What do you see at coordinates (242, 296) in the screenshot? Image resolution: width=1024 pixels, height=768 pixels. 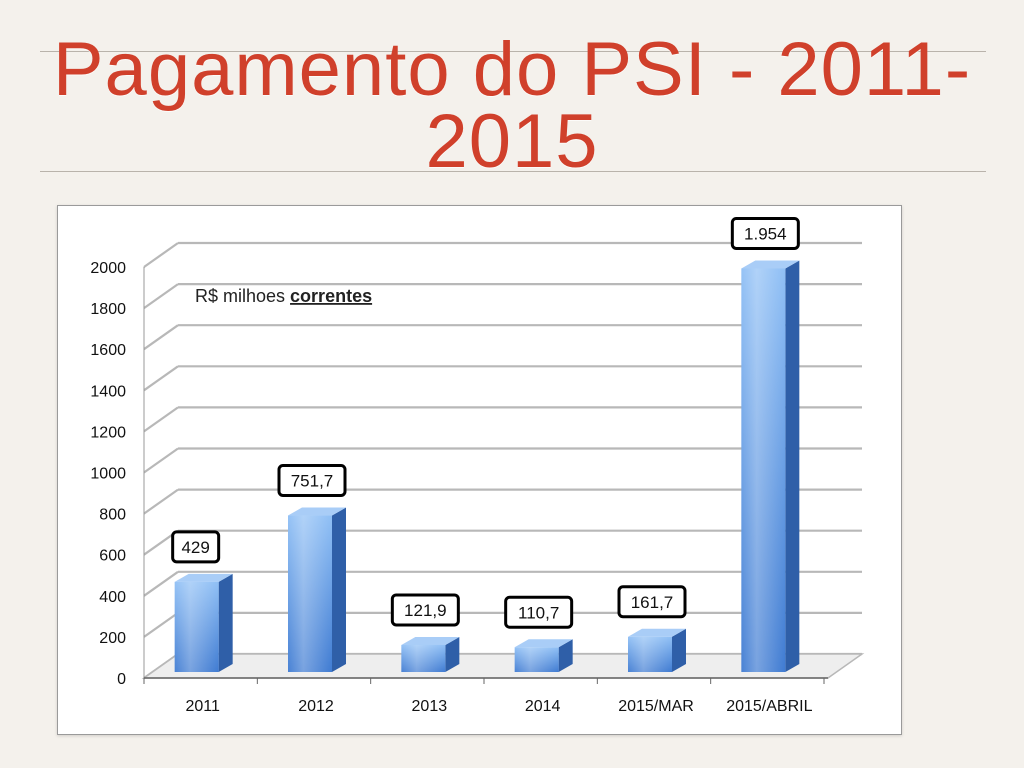 I see `annotation-prefix: R$ milhoes` at bounding box center [242, 296].